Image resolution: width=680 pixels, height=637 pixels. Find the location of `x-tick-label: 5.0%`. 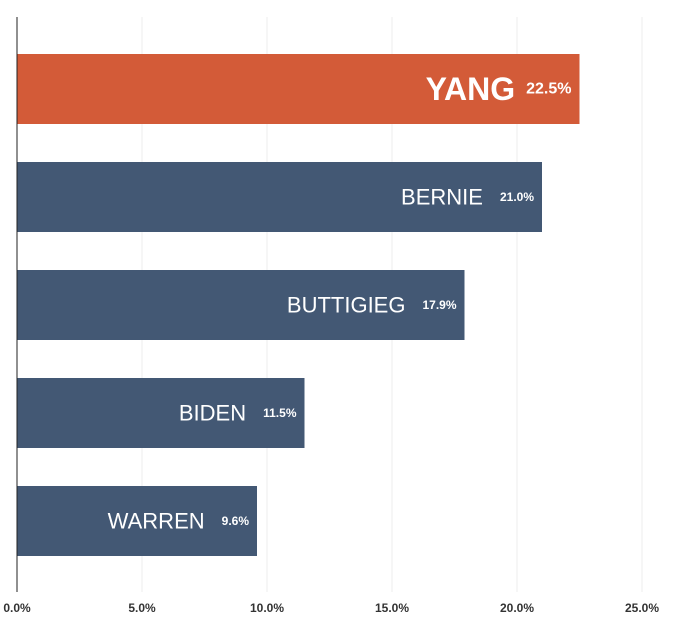

x-tick-label: 5.0% is located at coordinates (142, 608).